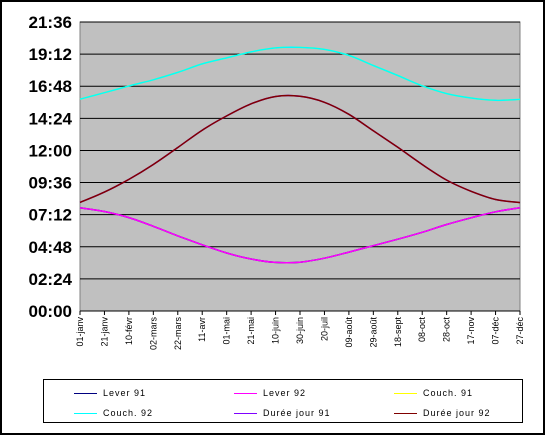 The height and width of the screenshot is (435, 545). I want to click on x-tick-label: 21-mai, so click(251, 331).